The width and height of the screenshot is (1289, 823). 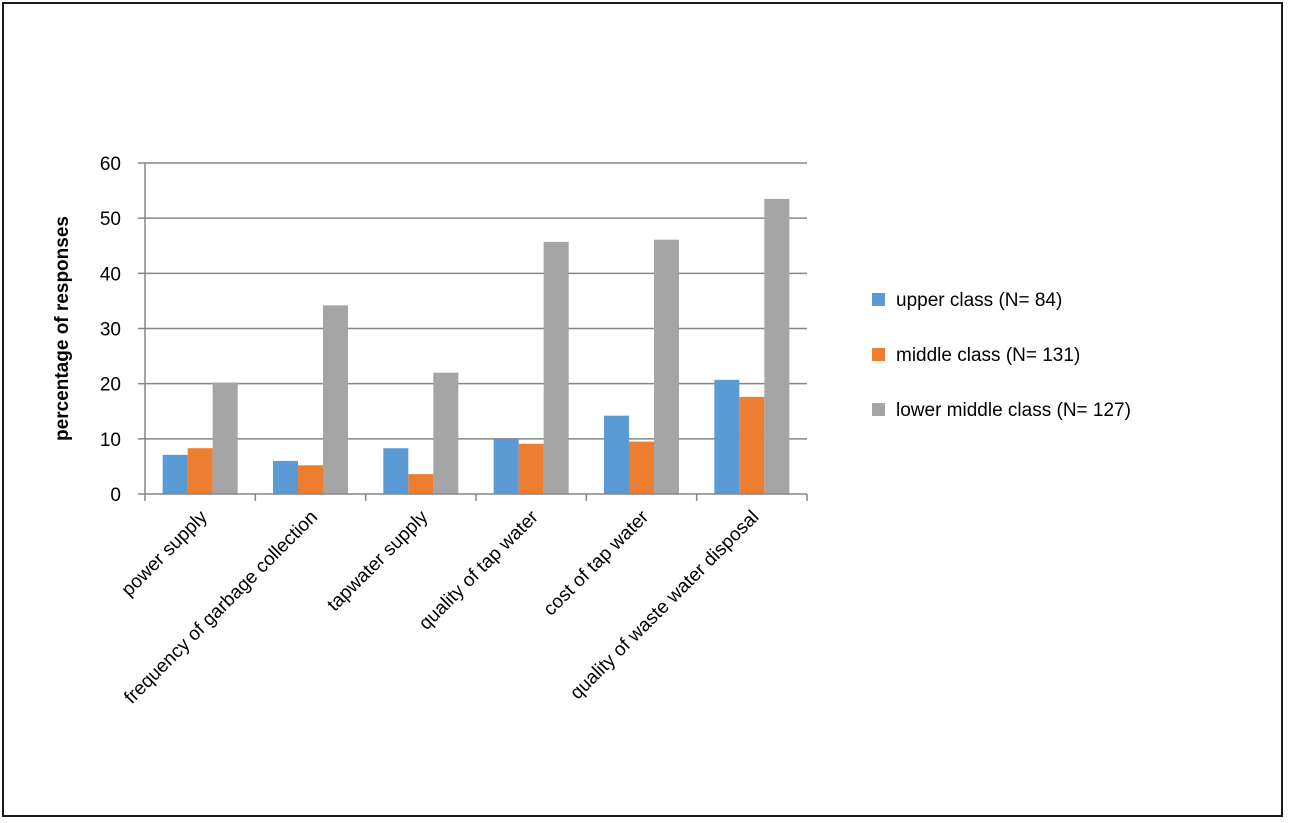 I want to click on legend-label: lower middle class (N= 127), so click(x=1013, y=410).